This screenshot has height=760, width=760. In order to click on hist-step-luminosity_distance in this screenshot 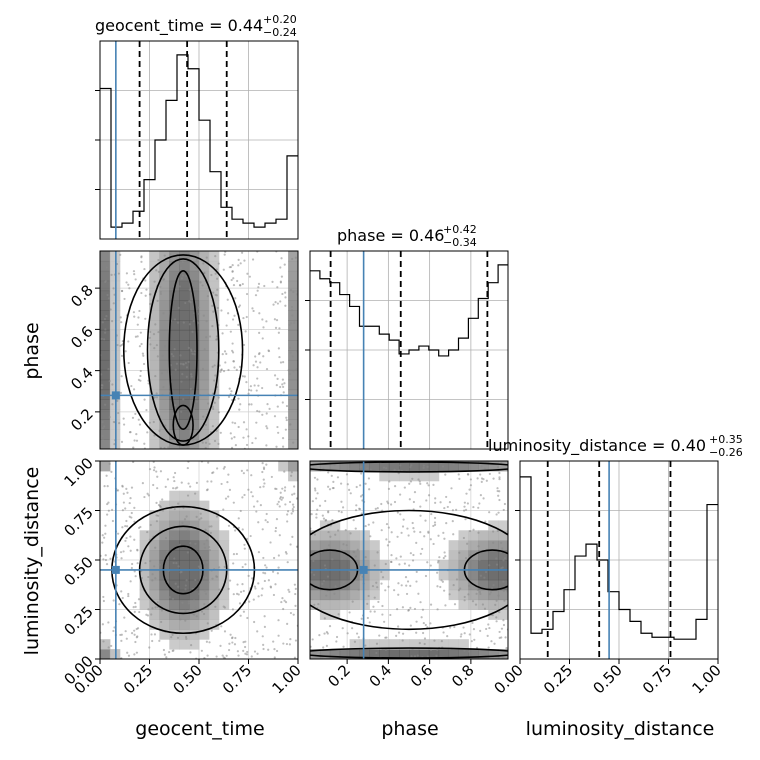, I will do `click(619, 558)`.